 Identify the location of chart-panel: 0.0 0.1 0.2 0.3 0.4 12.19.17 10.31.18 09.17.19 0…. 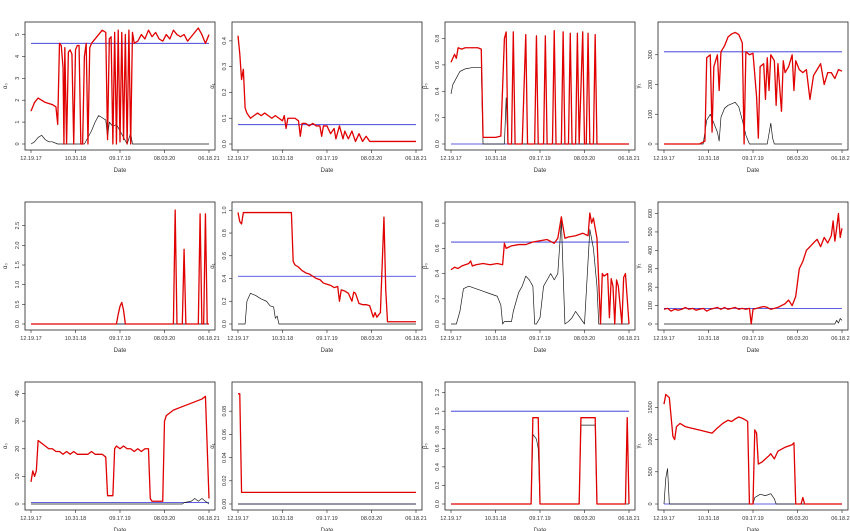
(318, 97).